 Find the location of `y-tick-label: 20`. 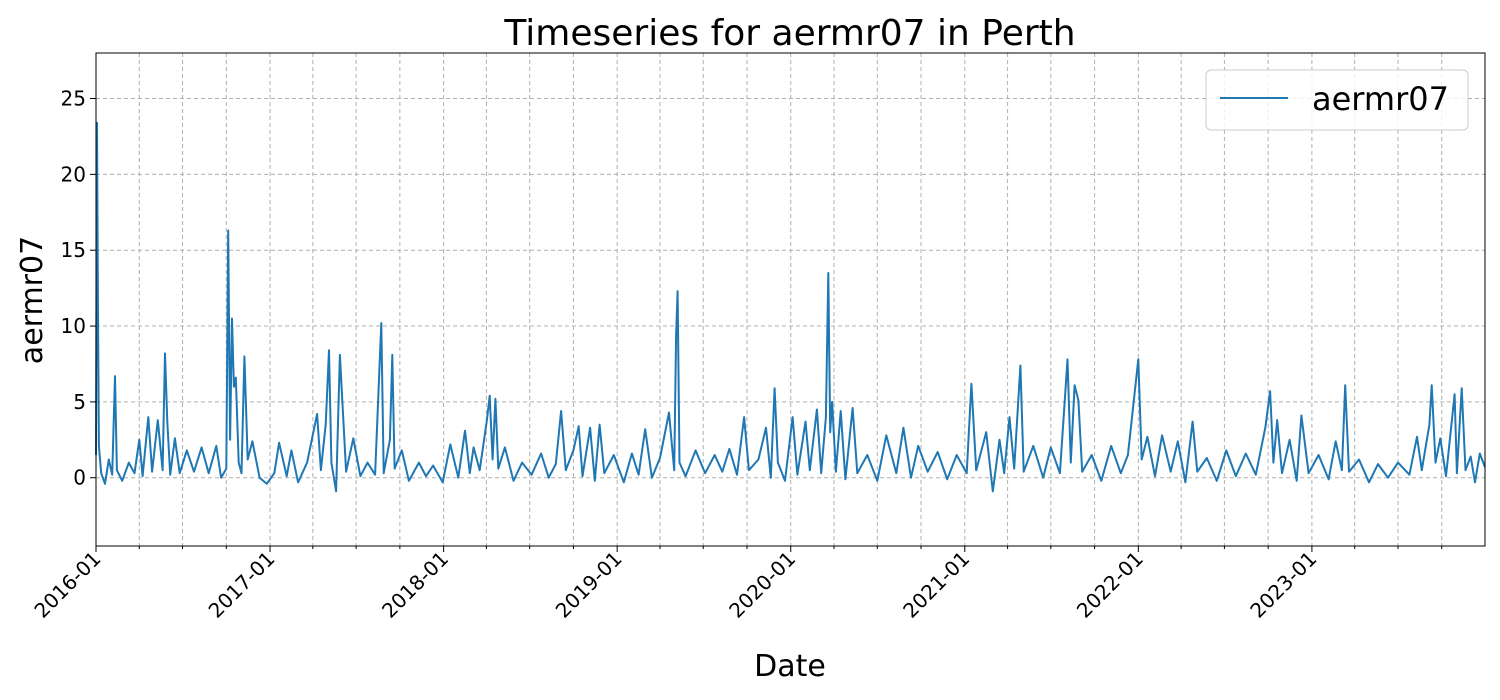

y-tick-label: 20 is located at coordinates (73, 174).